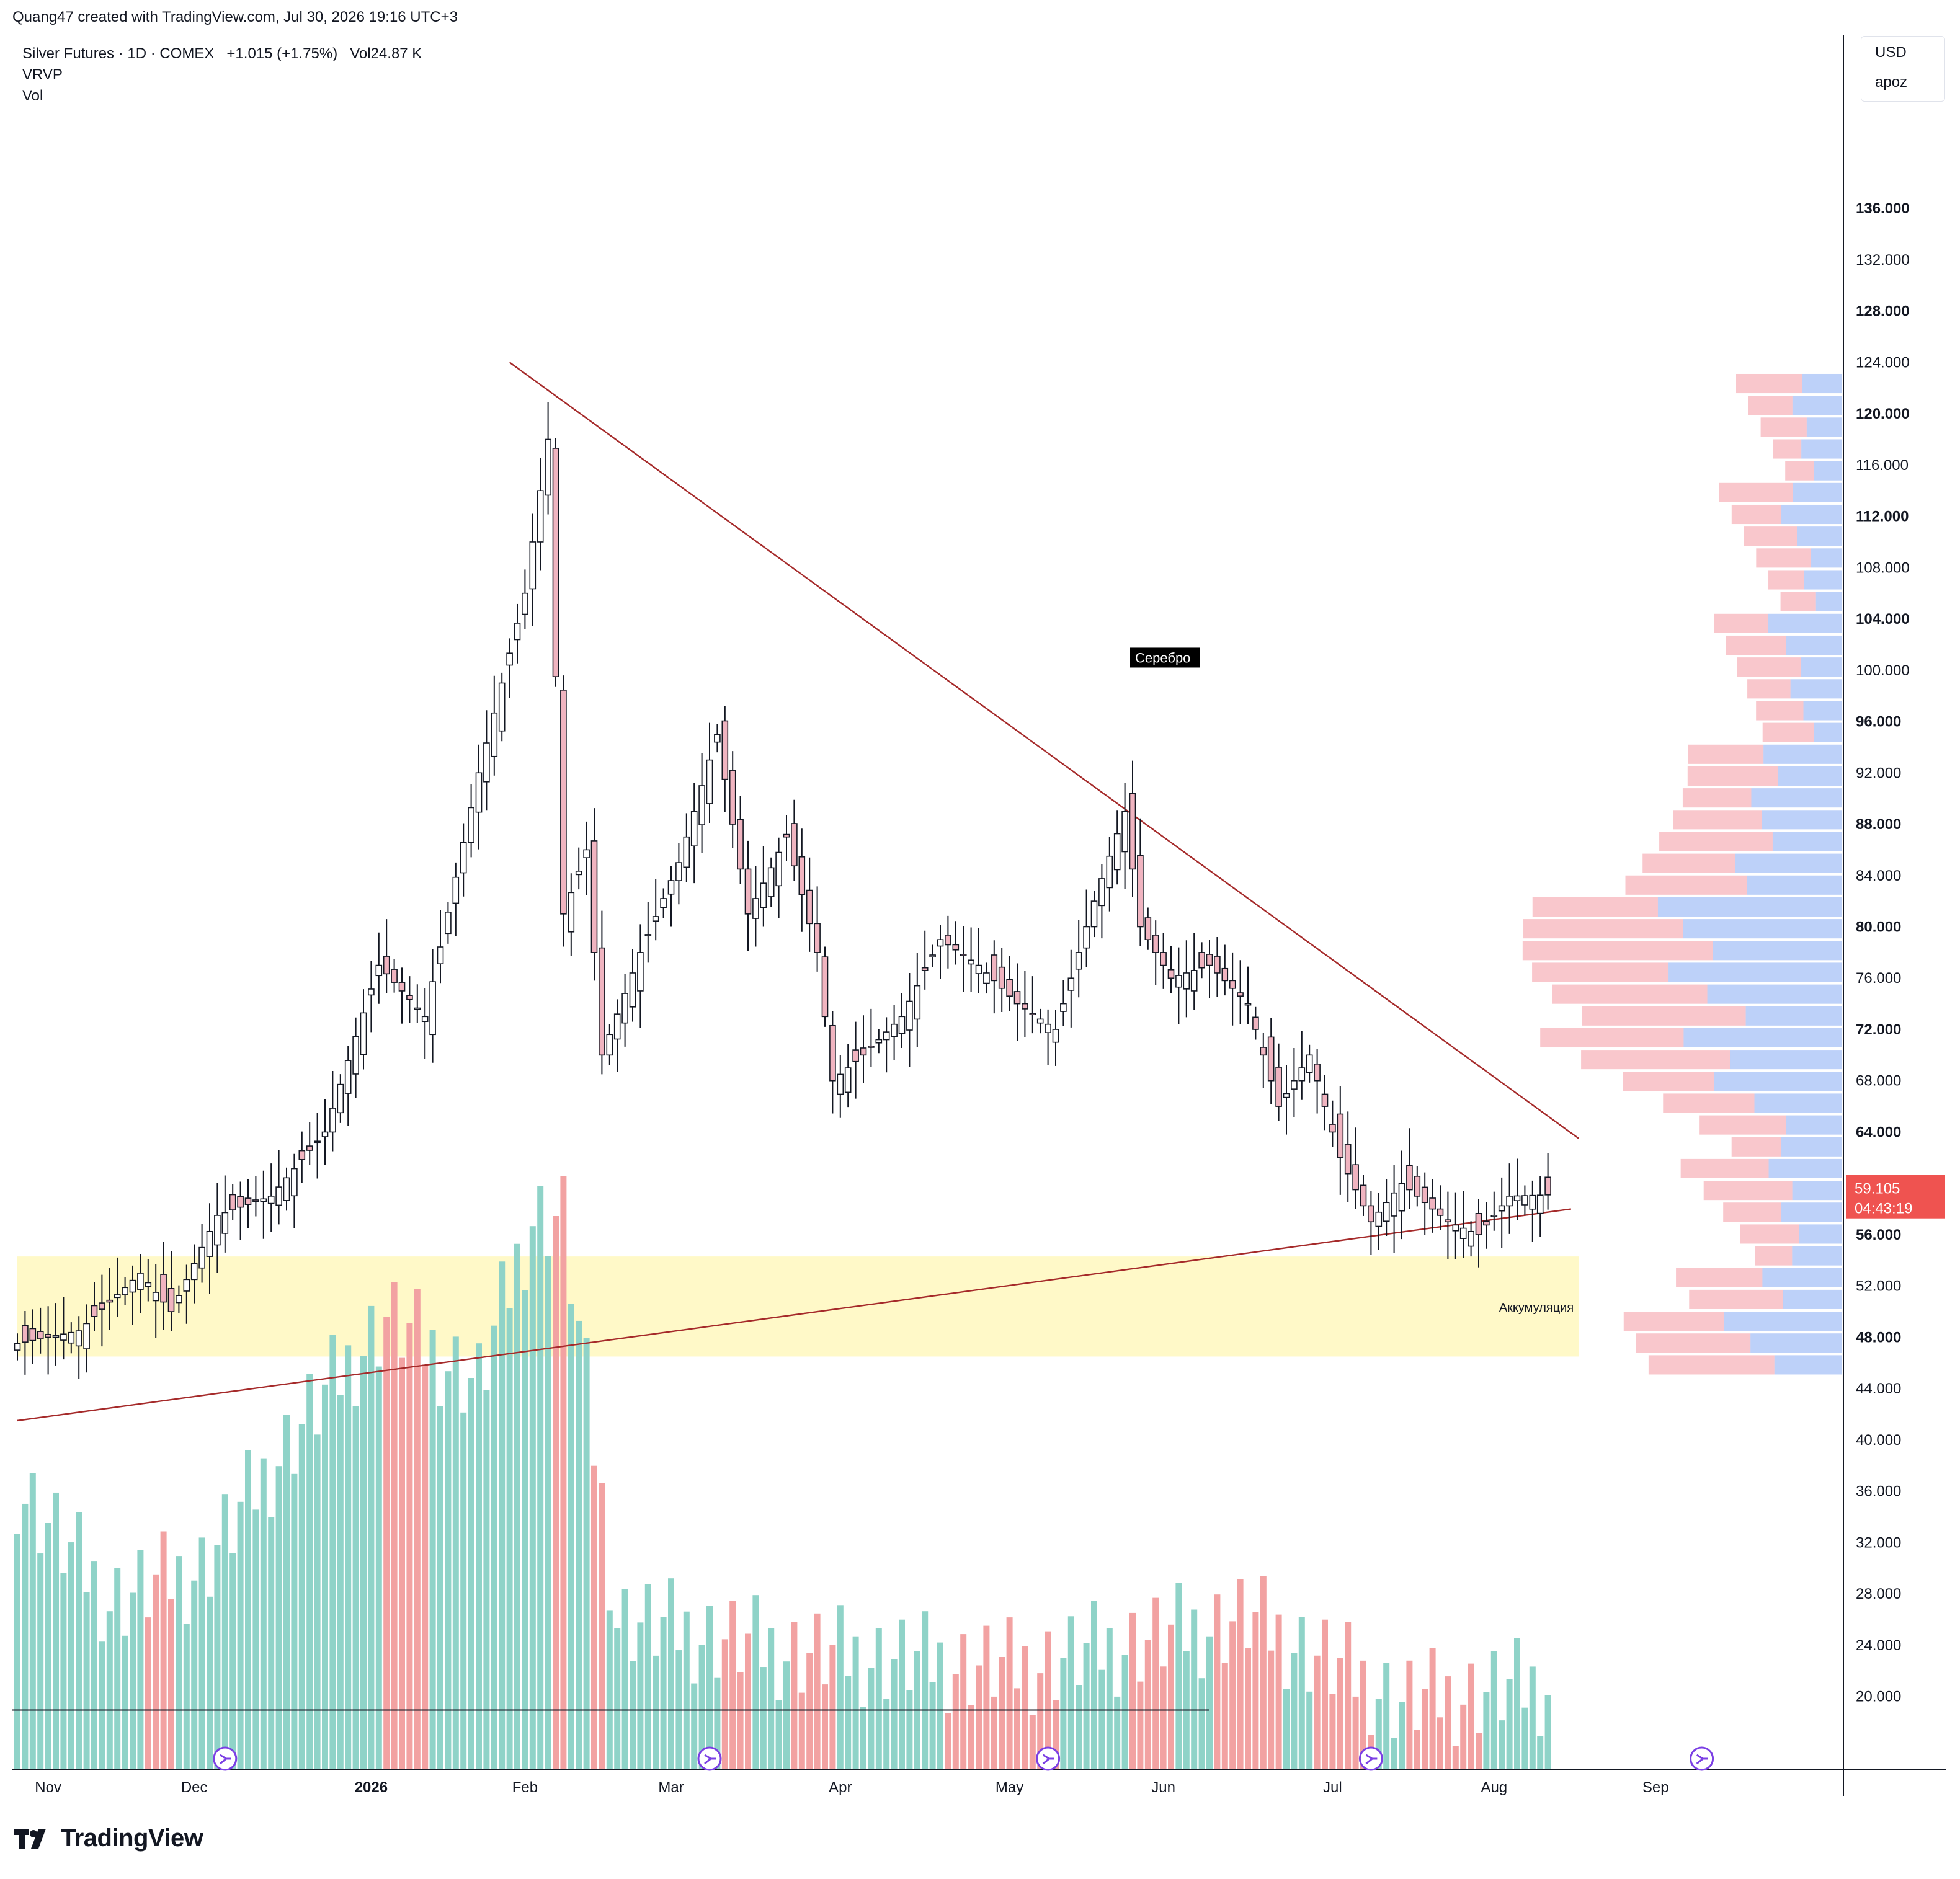 The image size is (1960, 1879). What do you see at coordinates (32, 96) in the screenshot?
I see `indicator-vol: Vol` at bounding box center [32, 96].